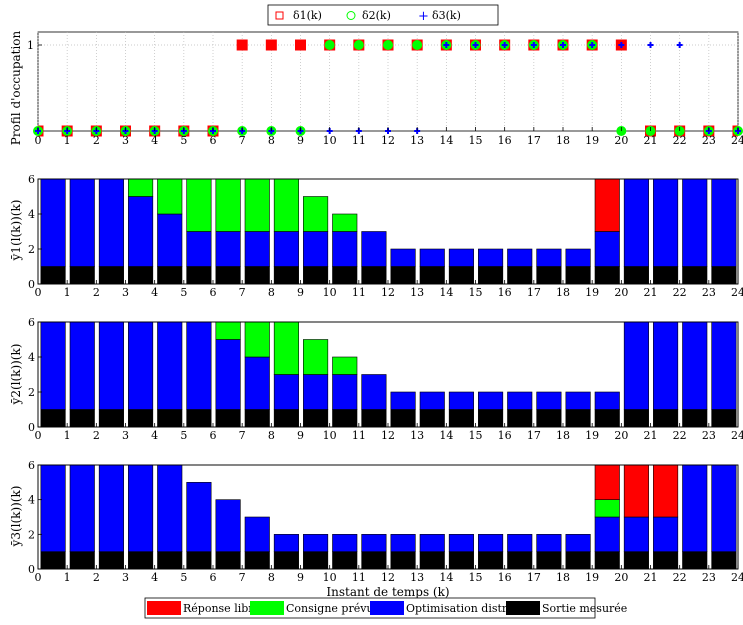 This screenshot has height=625, width=743. I want to click on x-tick-label: 8, so click(271, 140).